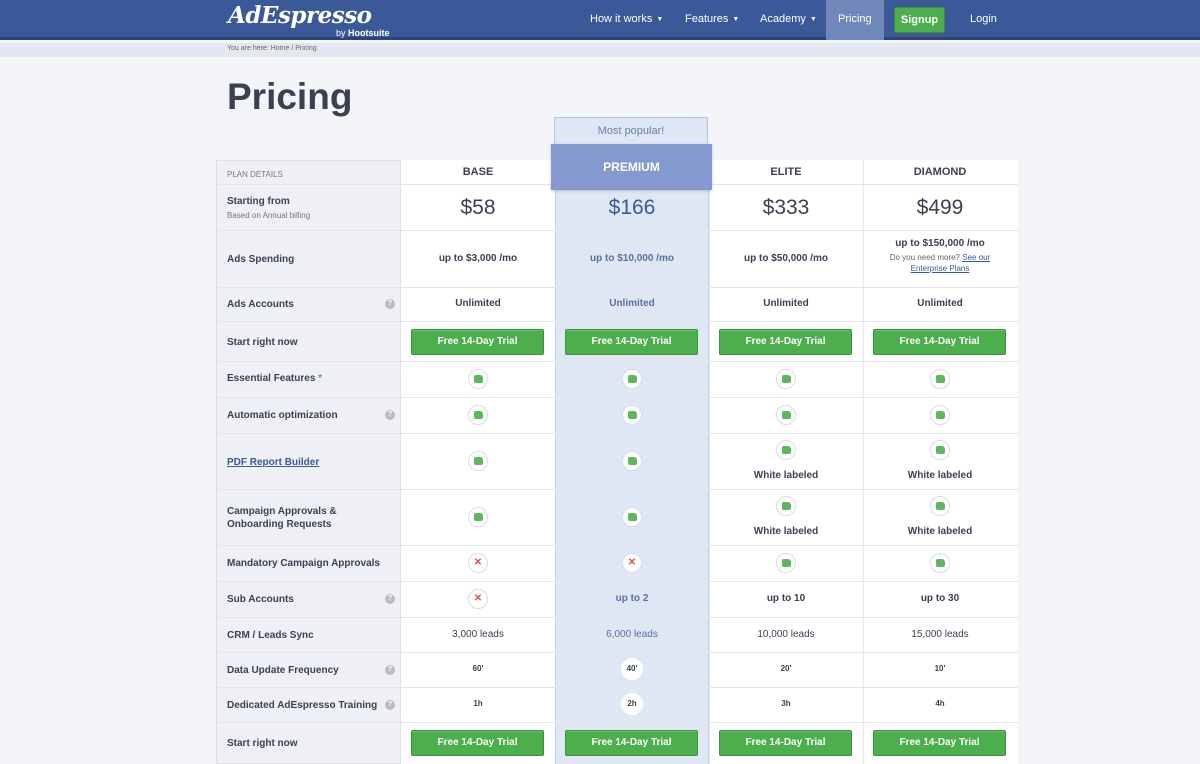 The image size is (1200, 764). Describe the element at coordinates (940, 703) in the screenshot. I see `training-diamond: 4h` at that location.